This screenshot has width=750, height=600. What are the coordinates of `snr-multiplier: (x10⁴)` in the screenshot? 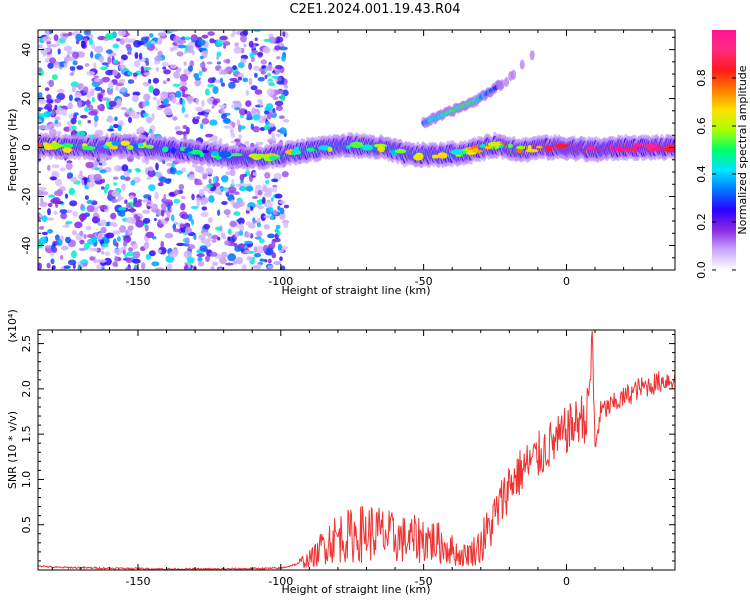 It's located at (12, 326).